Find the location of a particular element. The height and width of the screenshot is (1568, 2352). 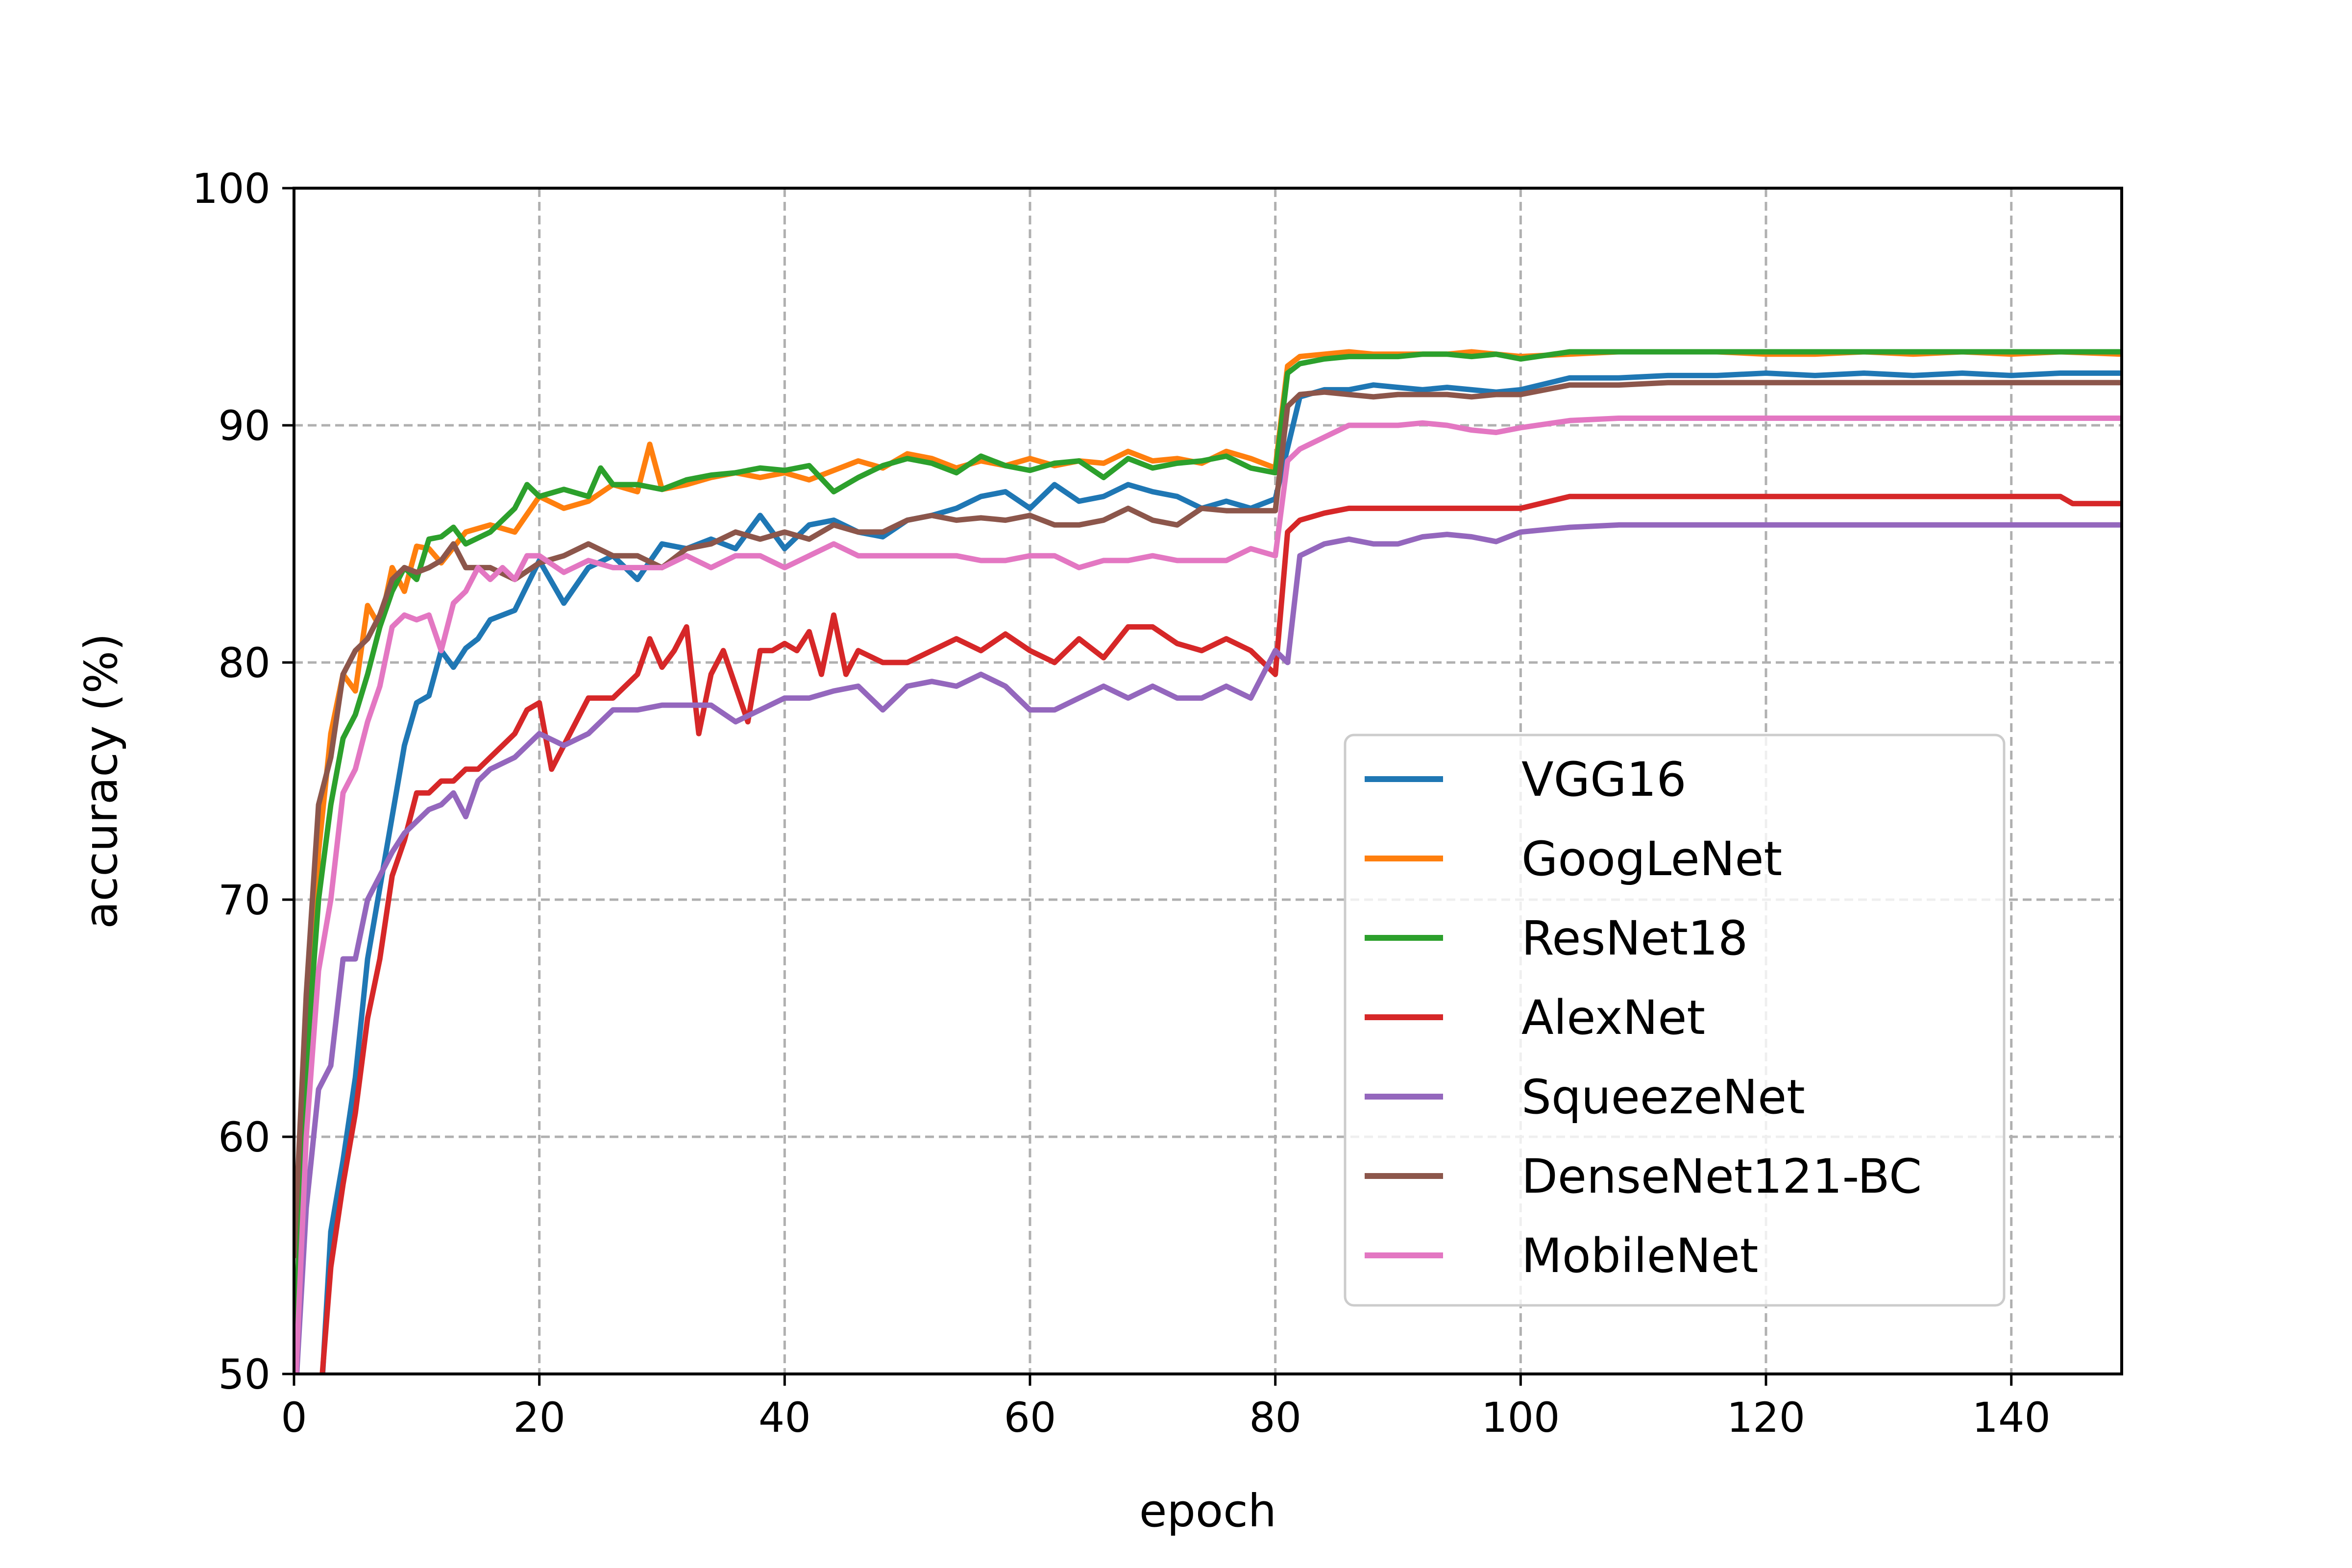

y-tick-label-90: 90 is located at coordinates (244, 426).